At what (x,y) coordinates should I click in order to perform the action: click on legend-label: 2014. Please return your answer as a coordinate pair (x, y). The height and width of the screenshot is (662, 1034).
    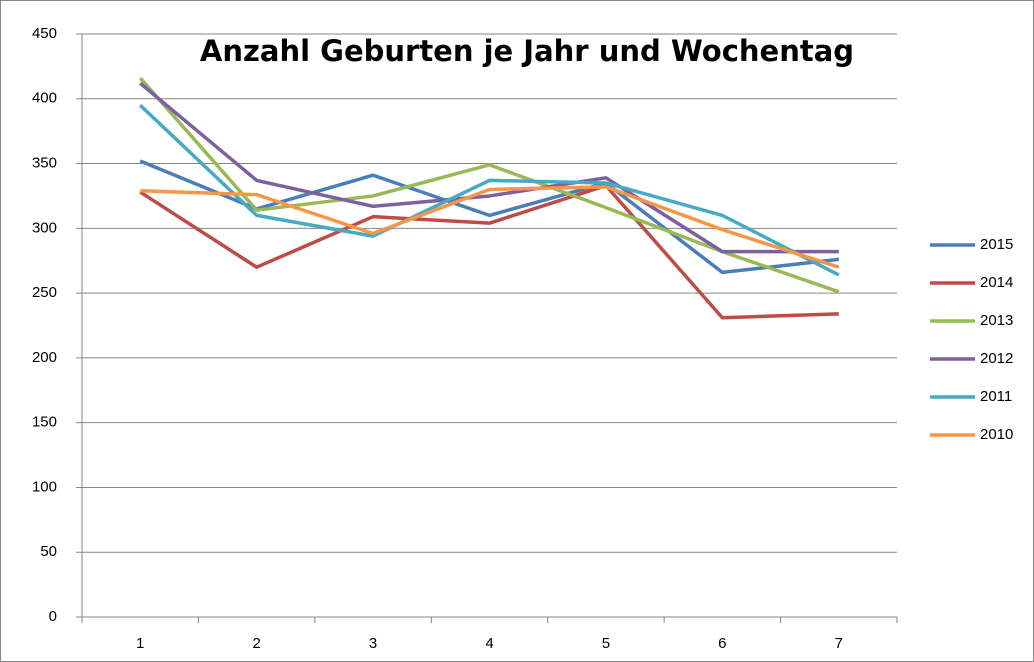
    Looking at the image, I should click on (996, 282).